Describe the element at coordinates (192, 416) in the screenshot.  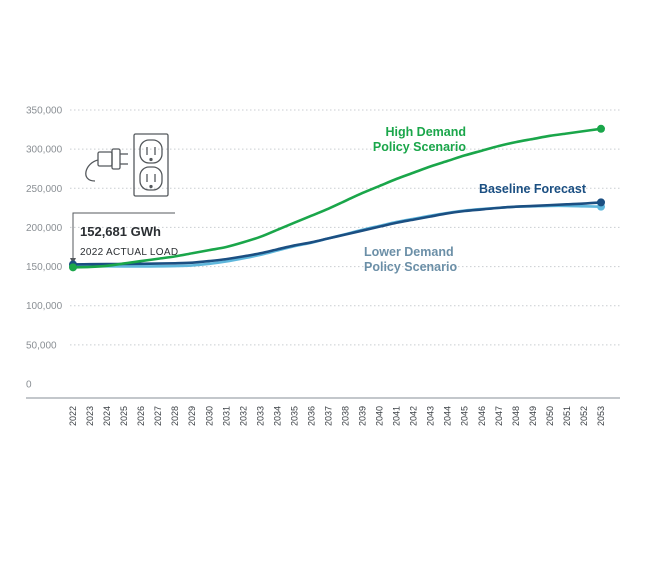
I see `x-tick-label: 2029` at that location.